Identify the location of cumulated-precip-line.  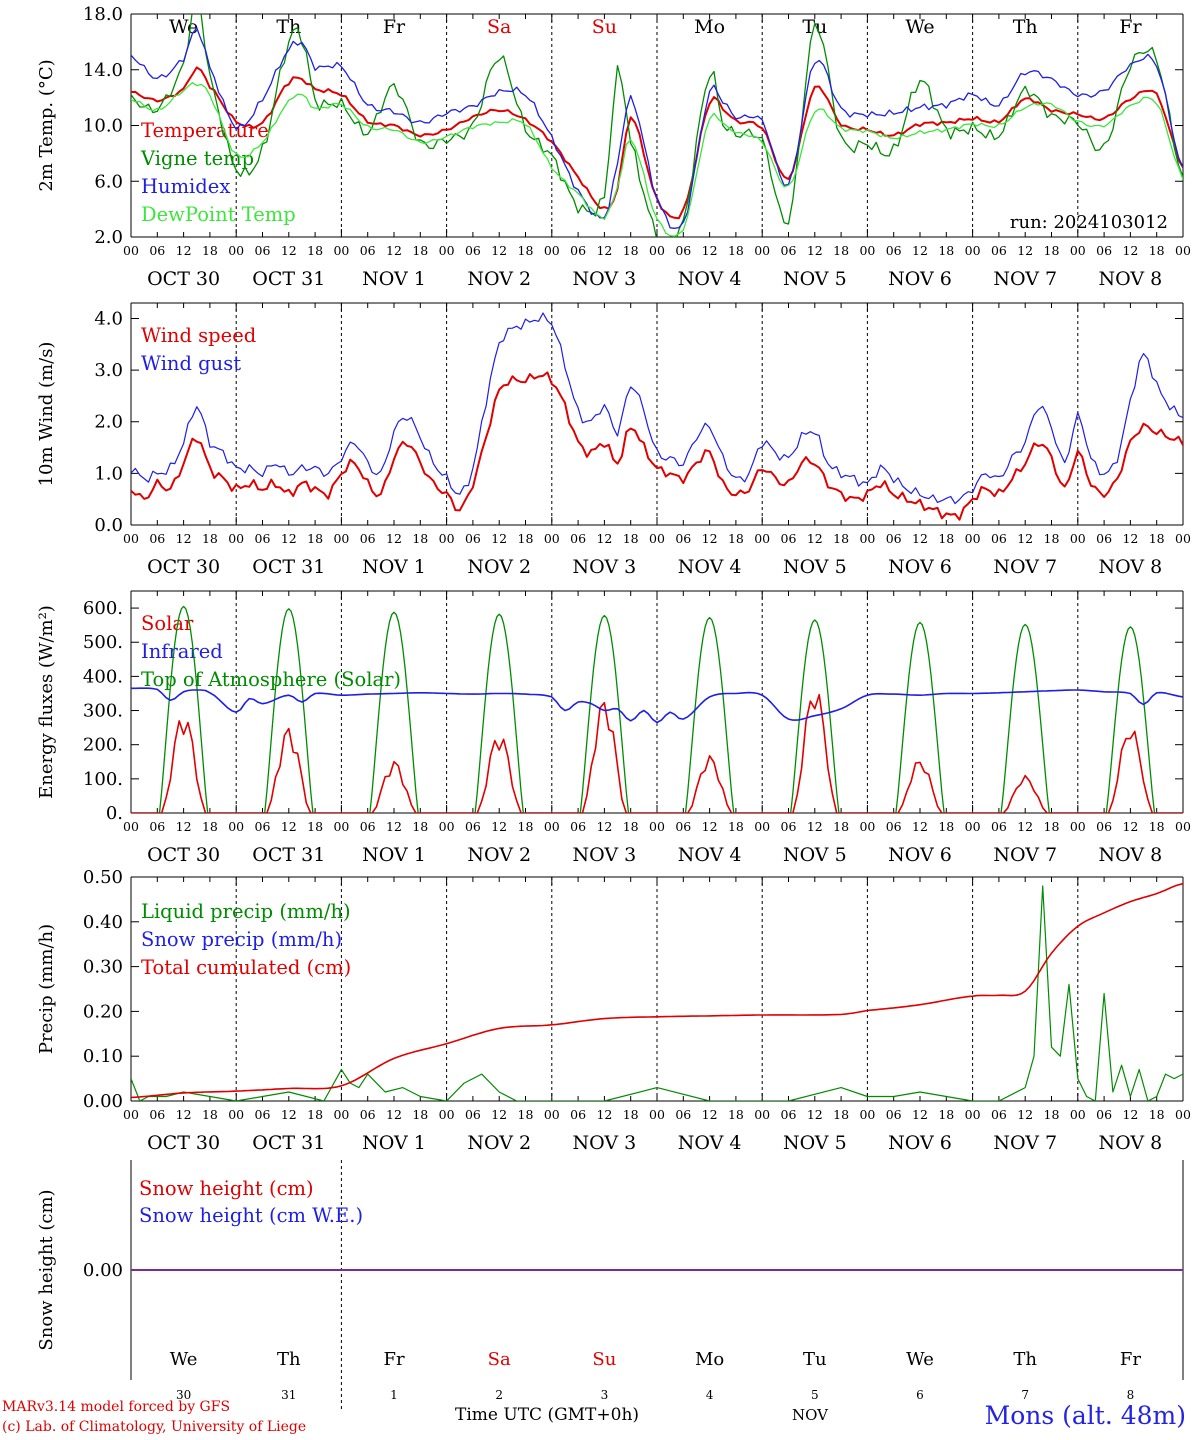
(657, 990).